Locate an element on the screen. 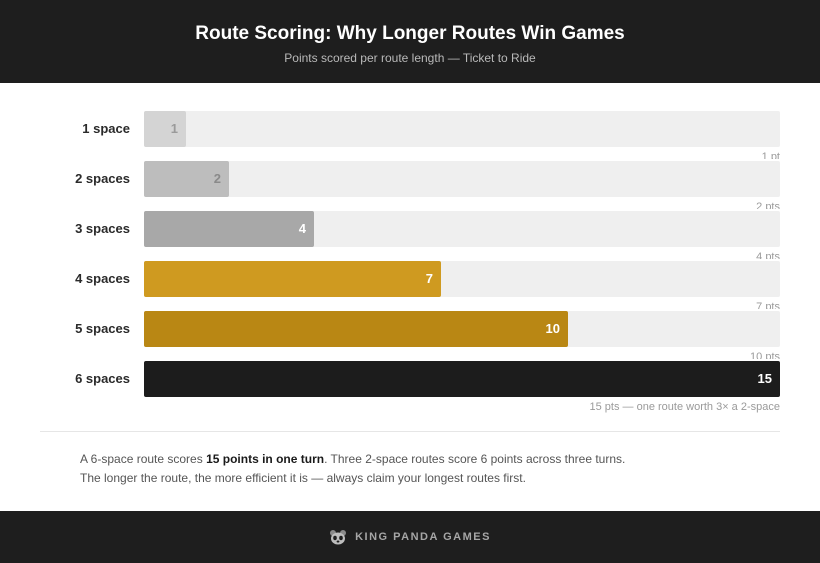 The image size is (820, 563). bar-track: 10 is located at coordinates (462, 329).